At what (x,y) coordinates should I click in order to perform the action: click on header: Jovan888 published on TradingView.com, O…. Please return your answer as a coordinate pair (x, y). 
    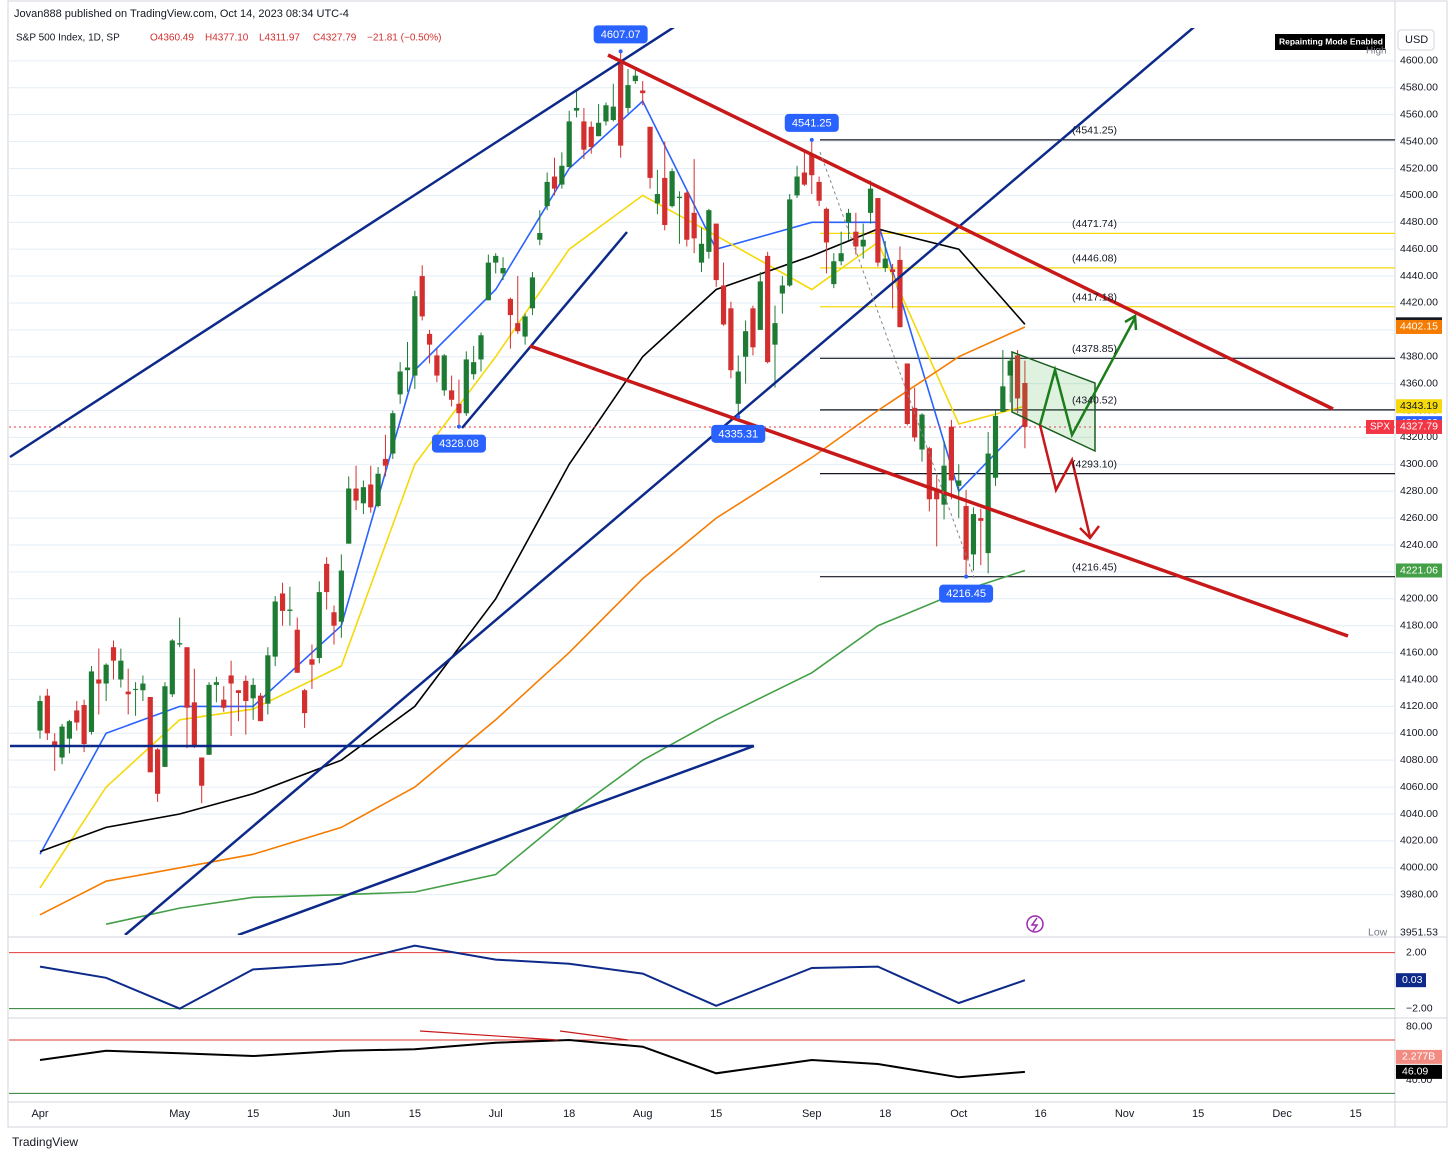
    Looking at the image, I should click on (181, 14).